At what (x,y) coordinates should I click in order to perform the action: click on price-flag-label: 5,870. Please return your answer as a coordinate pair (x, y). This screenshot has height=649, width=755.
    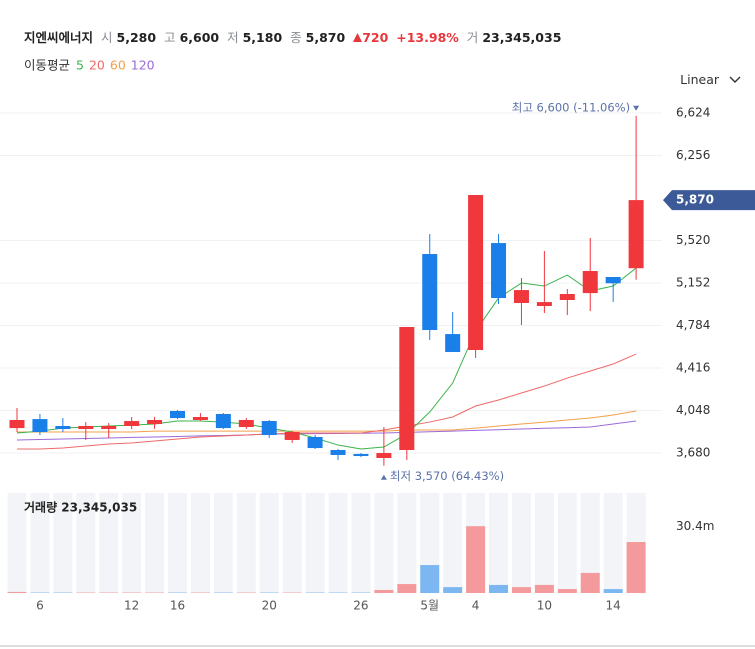
    Looking at the image, I should click on (695, 200).